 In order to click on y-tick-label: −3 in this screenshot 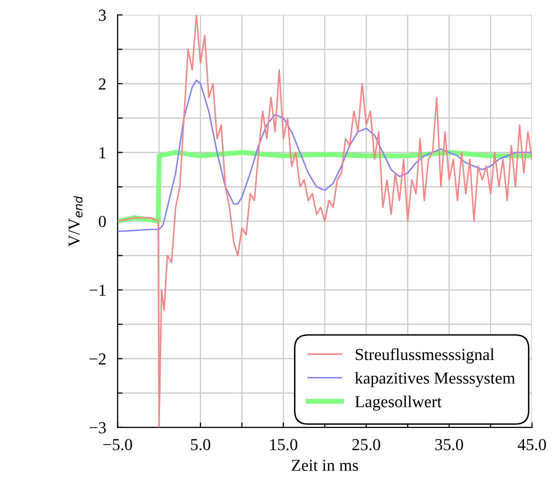, I will do `click(98, 428)`.